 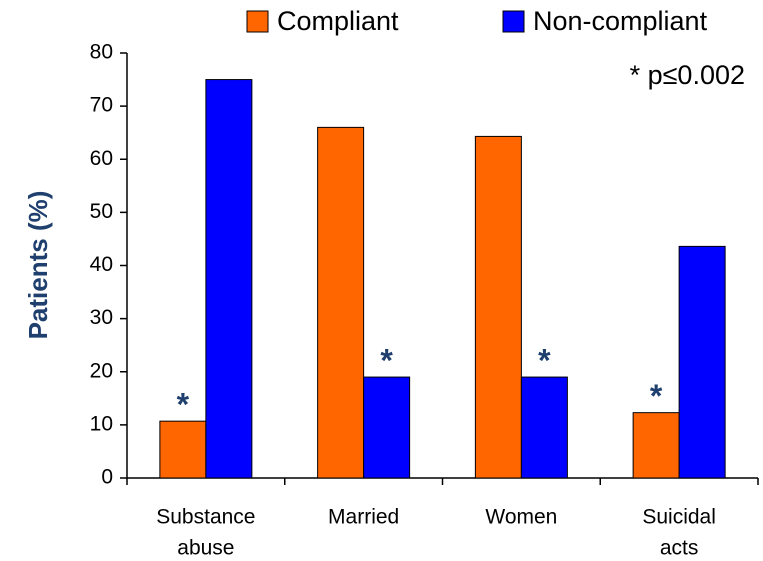 I want to click on x-tick-label: Women, so click(x=521, y=517).